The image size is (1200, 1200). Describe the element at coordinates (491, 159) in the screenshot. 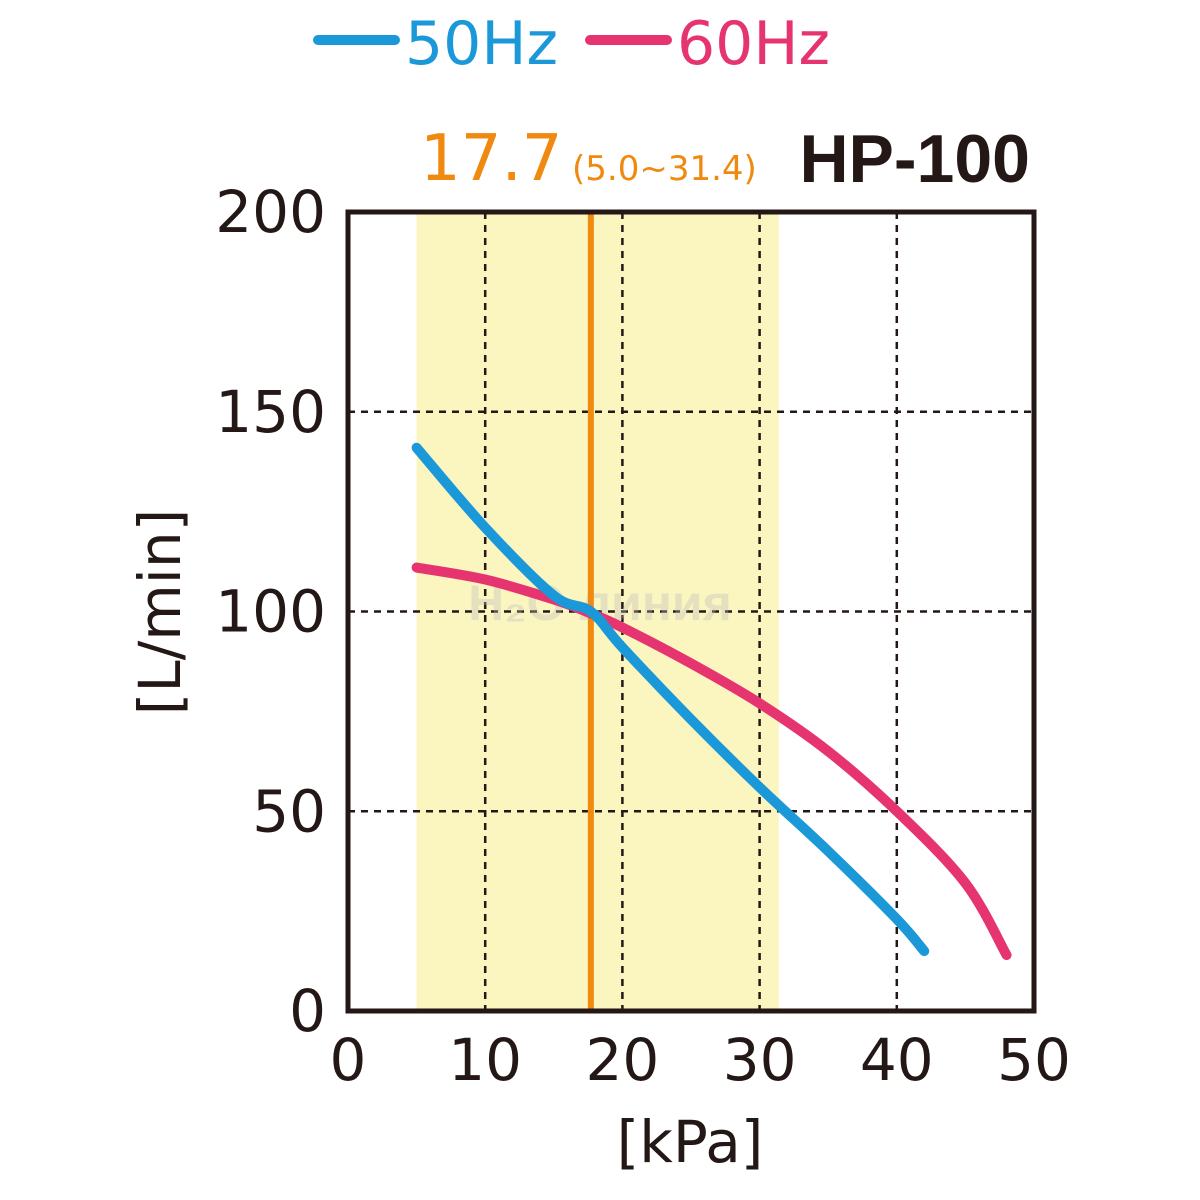

I see `rated-value-label: 17.7` at that location.